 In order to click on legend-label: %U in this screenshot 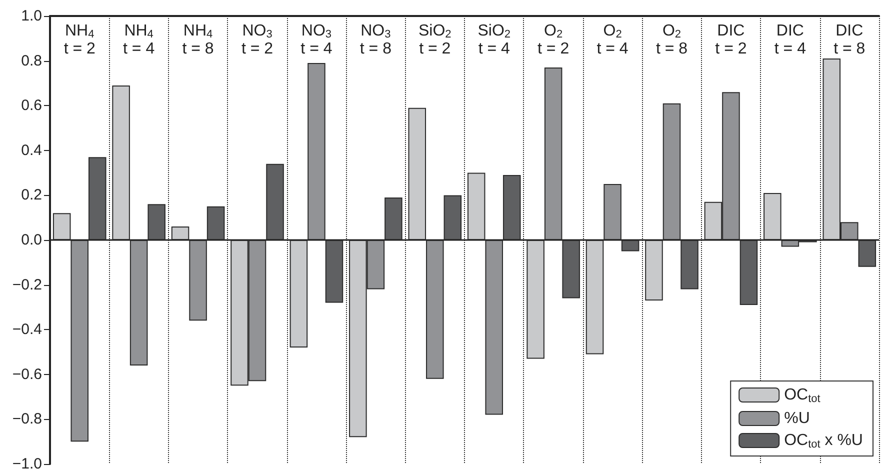, I will do `click(797, 418)`.